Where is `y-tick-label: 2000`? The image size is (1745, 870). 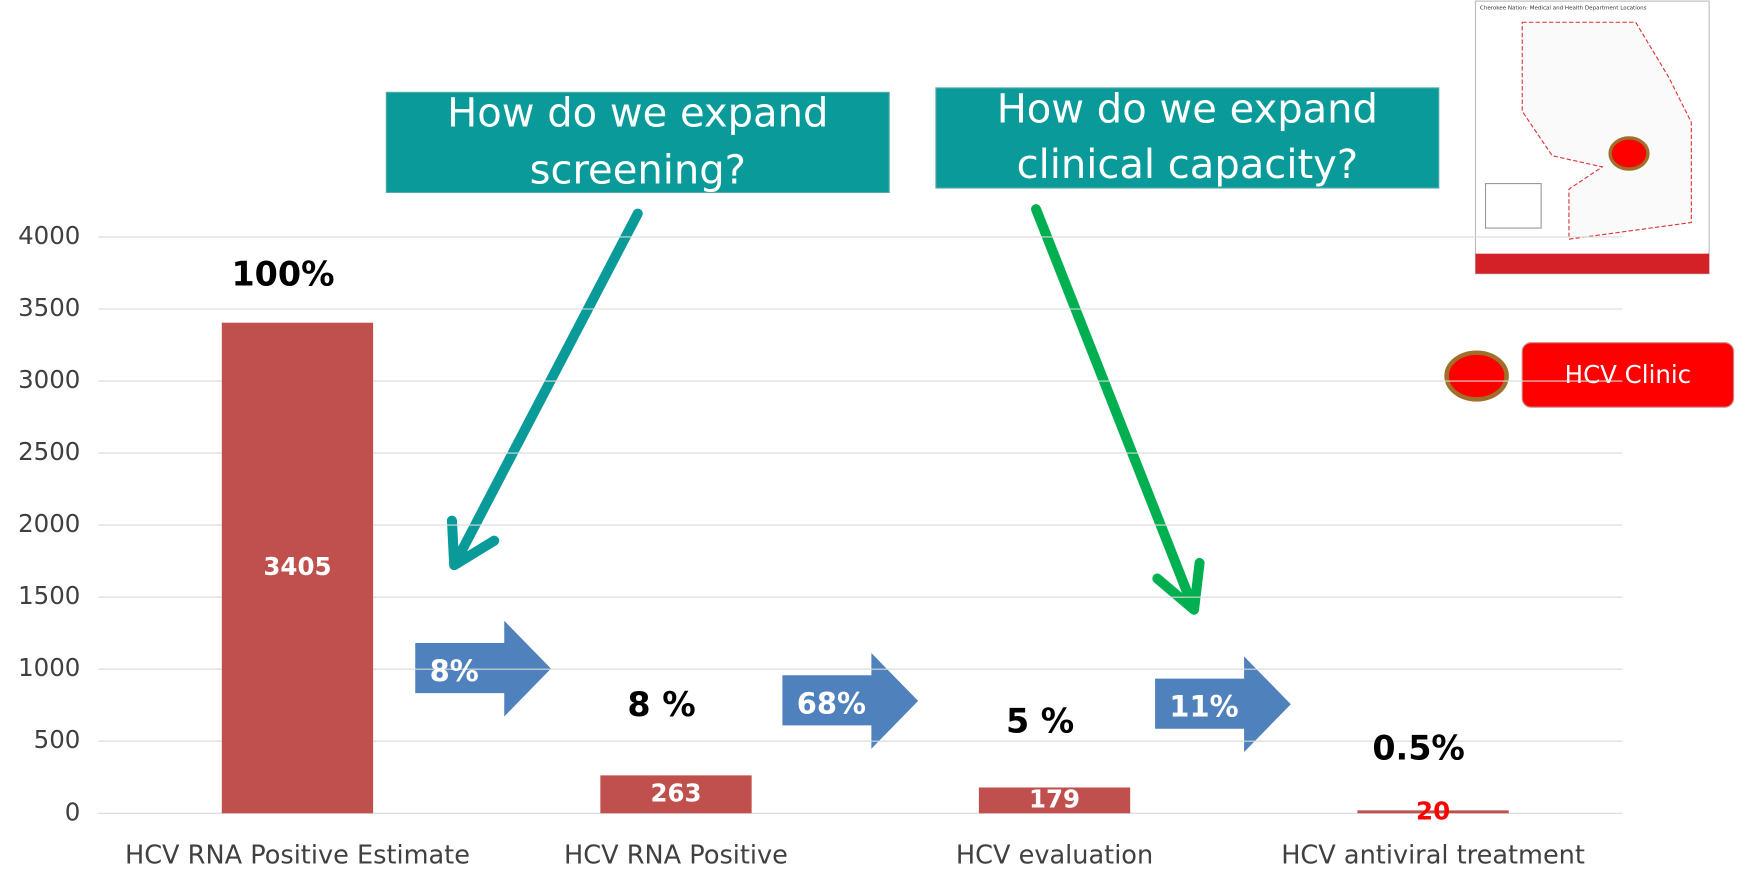 y-tick-label: 2000 is located at coordinates (49, 523).